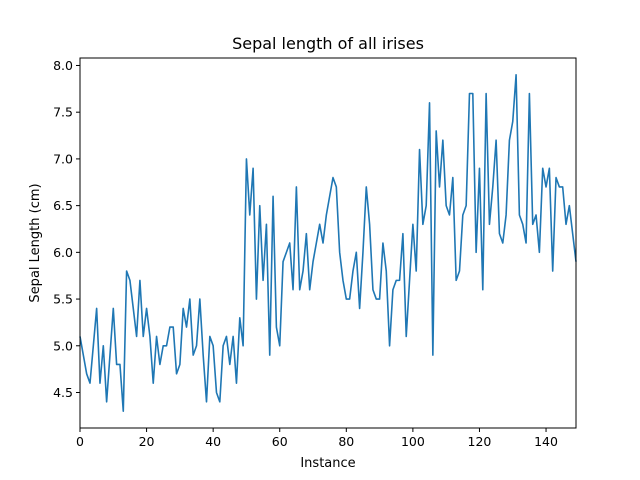 Image resolution: width=640 pixels, height=480 pixels. What do you see at coordinates (63, 345) in the screenshot?
I see `y-tick-label: 5.0` at bounding box center [63, 345].